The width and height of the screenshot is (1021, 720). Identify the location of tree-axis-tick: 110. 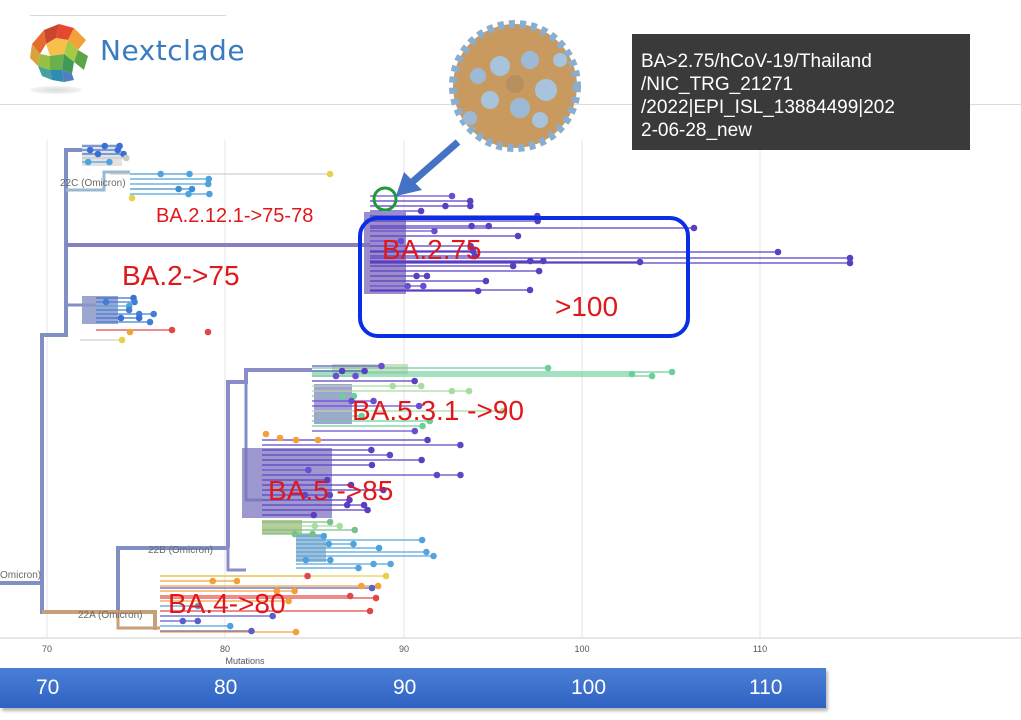
(760, 649).